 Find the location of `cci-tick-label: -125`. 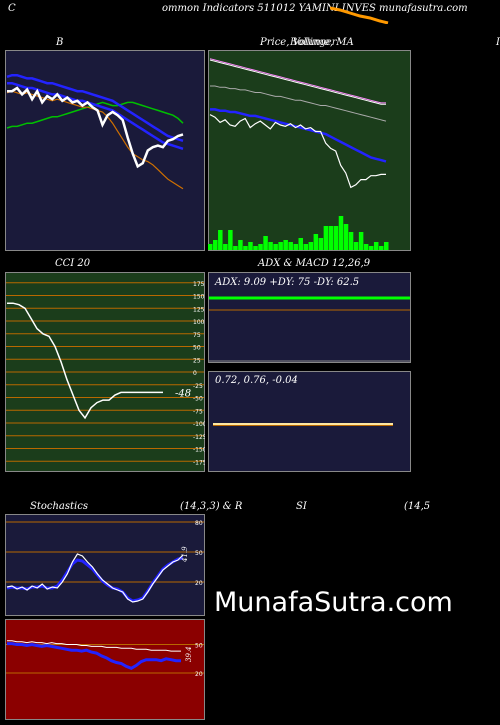

cci-tick-label: -125 is located at coordinates (199, 437).